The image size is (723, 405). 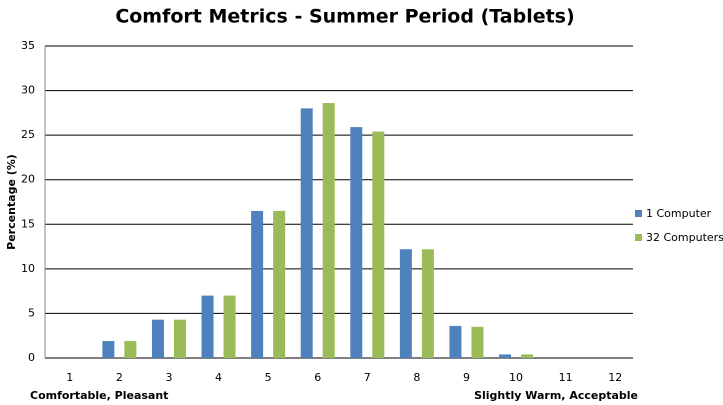 I want to click on x-tick-label: 5, so click(x=268, y=377).